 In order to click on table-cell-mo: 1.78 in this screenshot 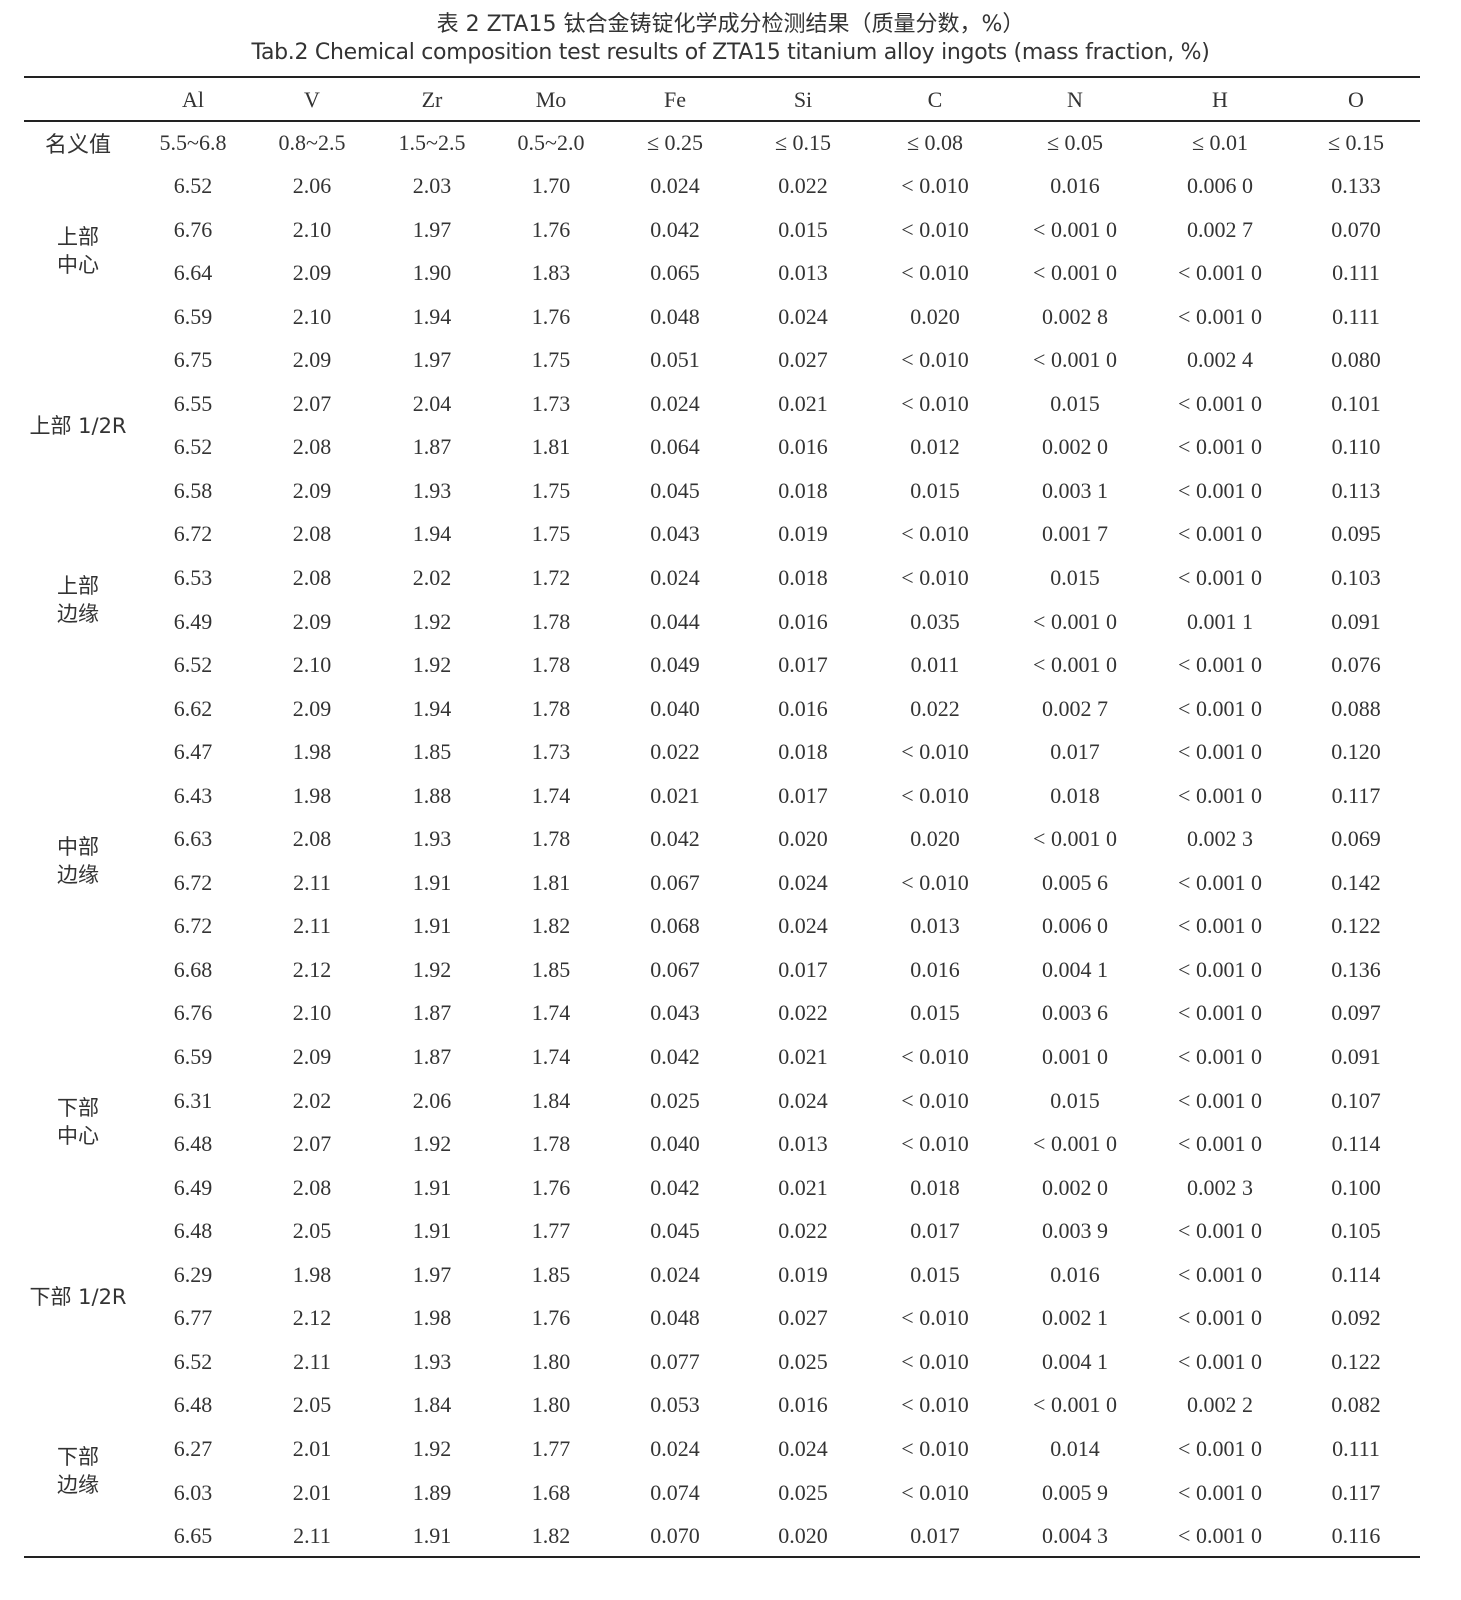, I will do `click(551, 621)`.